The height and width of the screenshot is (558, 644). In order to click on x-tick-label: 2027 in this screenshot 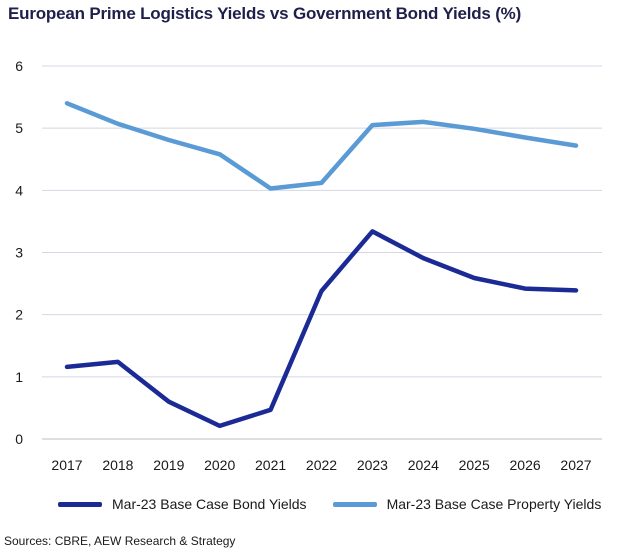, I will do `click(575, 465)`.